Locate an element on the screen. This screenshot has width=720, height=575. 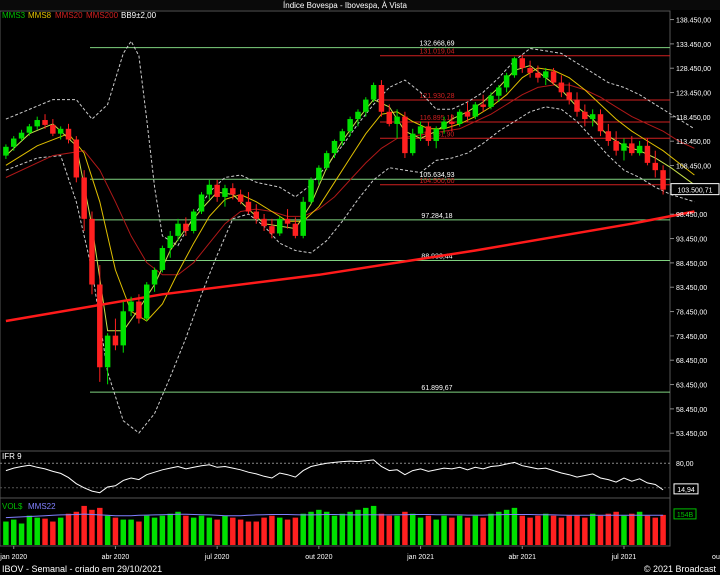
last-price-box is located at coordinates (695, 189).